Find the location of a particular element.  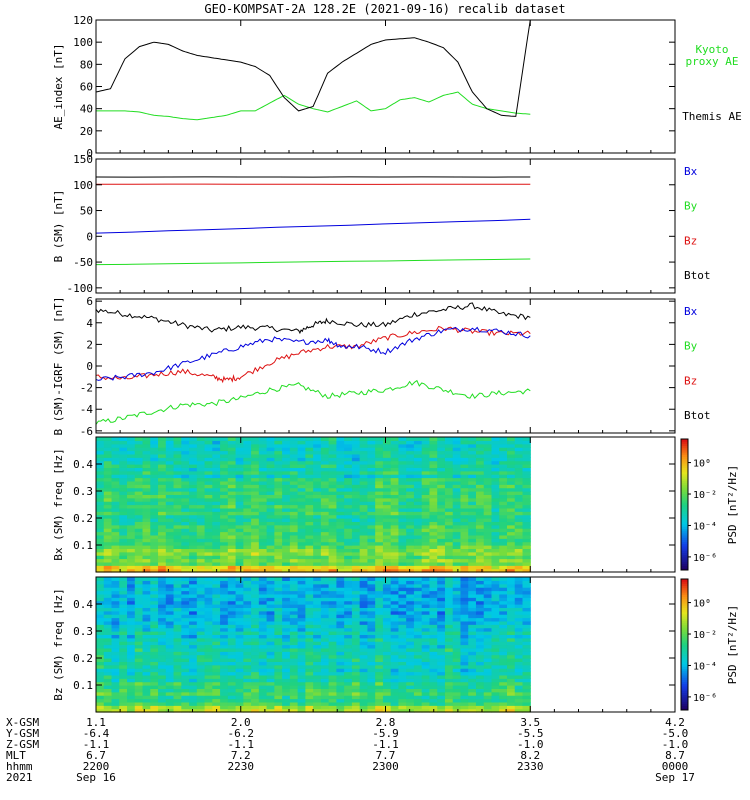

y-tick-label: 120 is located at coordinates (83, 20).